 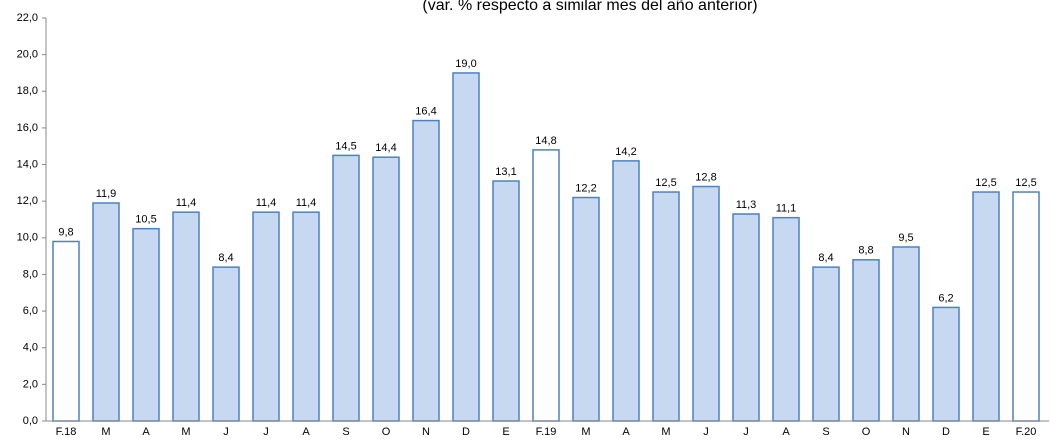 What do you see at coordinates (905, 238) in the screenshot?
I see `value-label: 9,5` at bounding box center [905, 238].